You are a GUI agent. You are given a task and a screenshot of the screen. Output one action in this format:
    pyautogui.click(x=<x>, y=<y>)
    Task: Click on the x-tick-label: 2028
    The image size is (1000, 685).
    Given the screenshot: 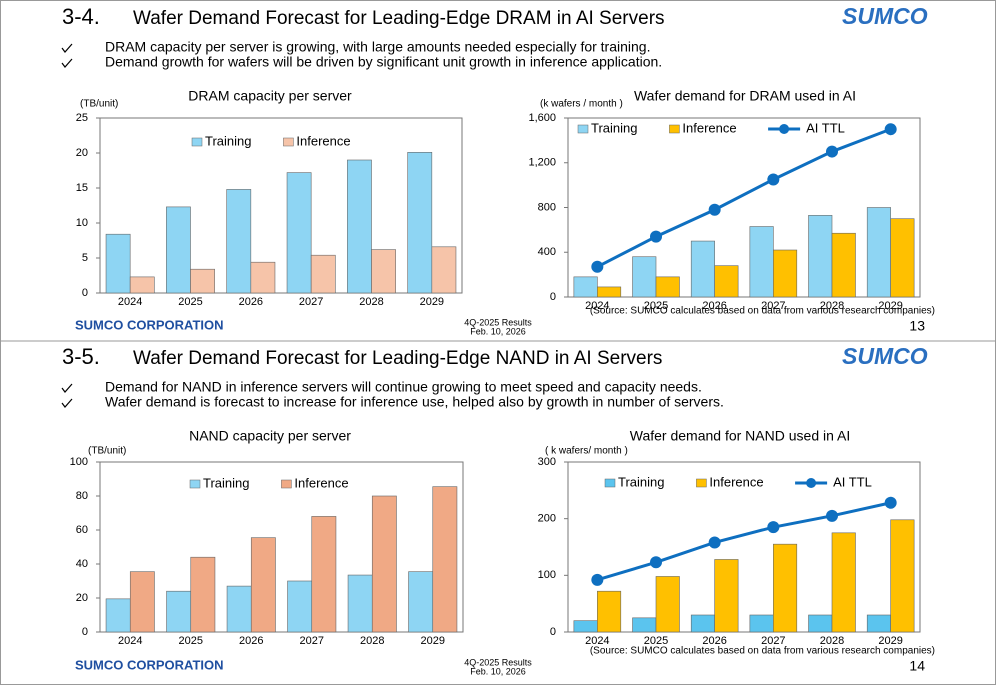 What is the action you would take?
    pyautogui.click(x=832, y=641)
    